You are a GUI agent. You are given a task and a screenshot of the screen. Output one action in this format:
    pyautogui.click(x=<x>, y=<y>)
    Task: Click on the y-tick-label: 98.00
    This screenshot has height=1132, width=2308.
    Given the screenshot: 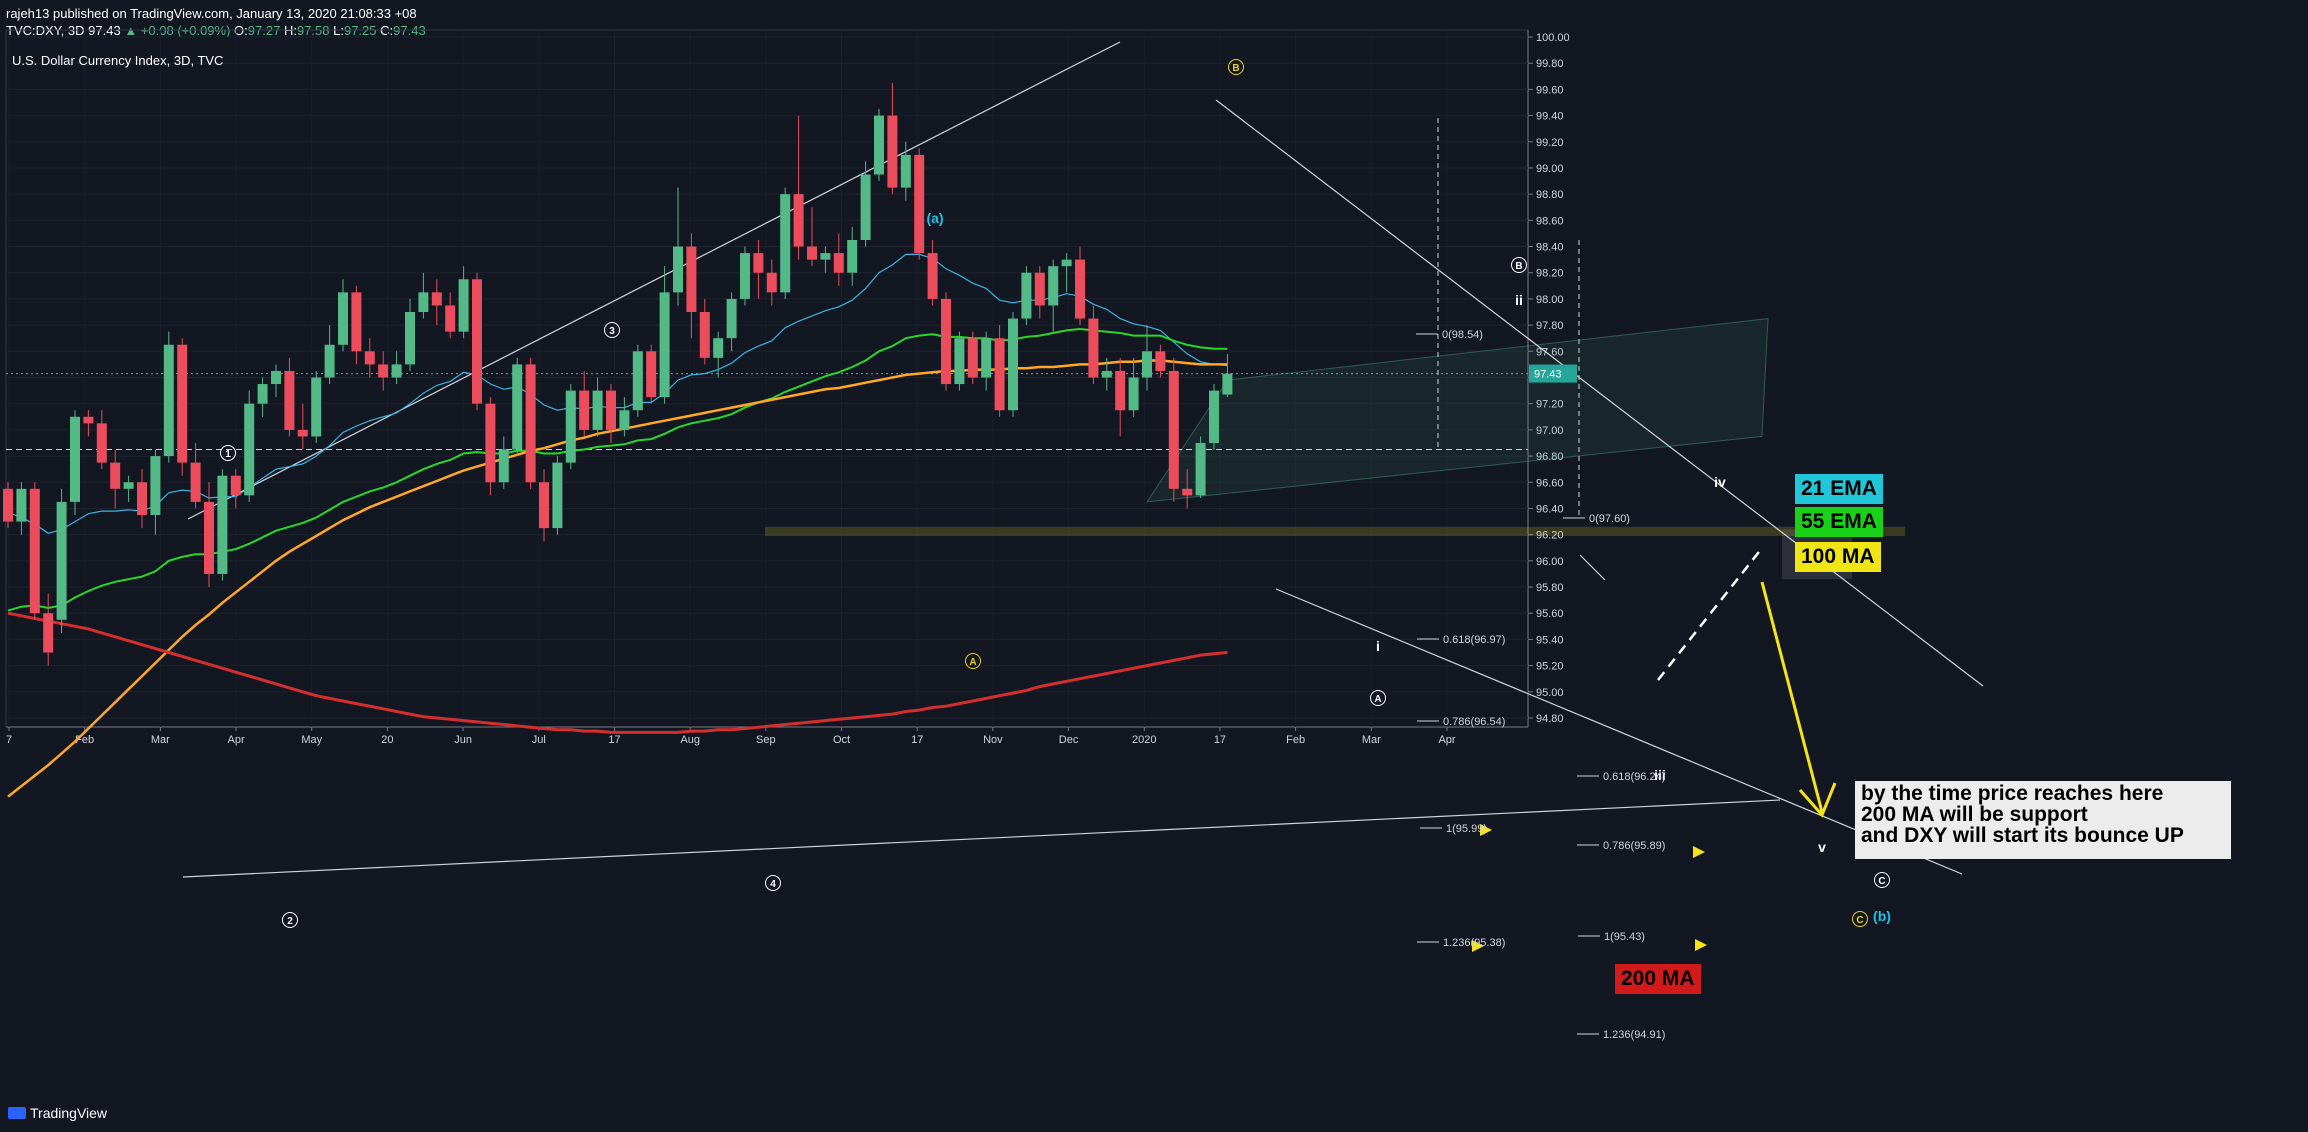 What is the action you would take?
    pyautogui.click(x=1550, y=300)
    